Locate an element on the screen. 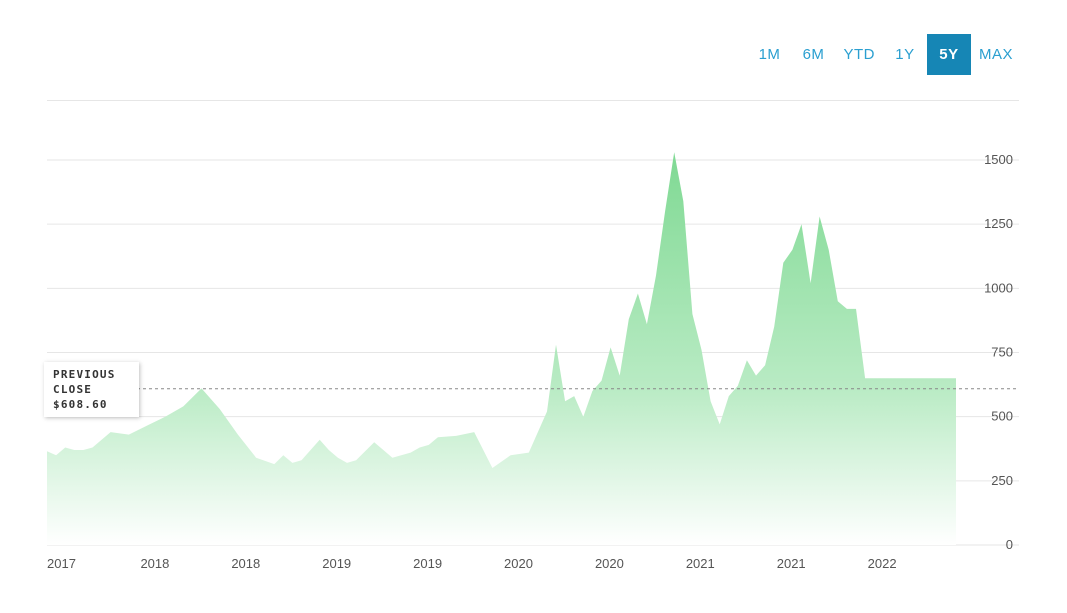 The height and width of the screenshot is (613, 1067). range-1m-button: 1M is located at coordinates (769, 54).